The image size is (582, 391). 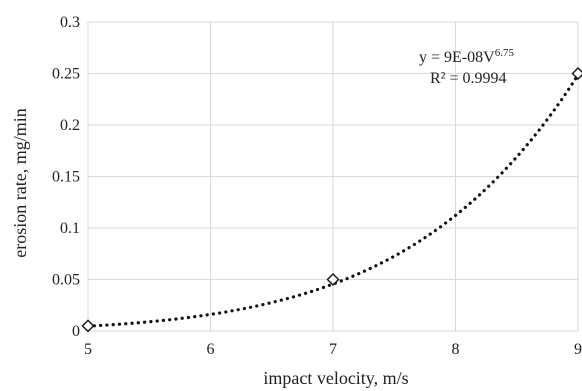 I want to click on y-tick-label: 0.25, so click(x=66, y=74).